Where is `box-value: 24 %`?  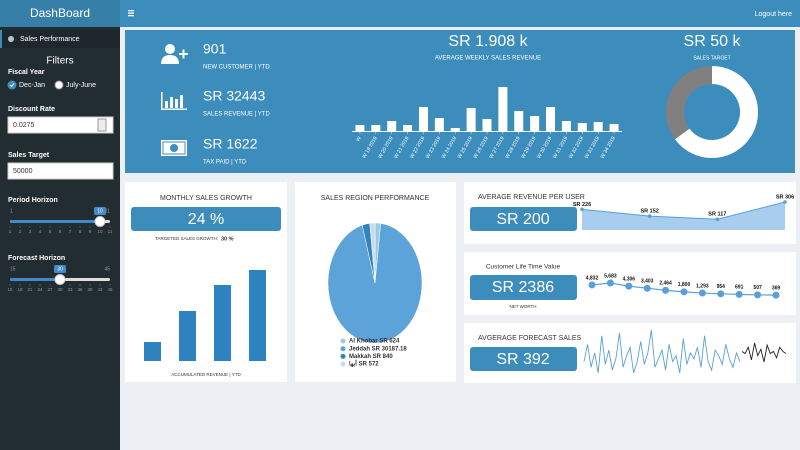
box-value: 24 % is located at coordinates (206, 219).